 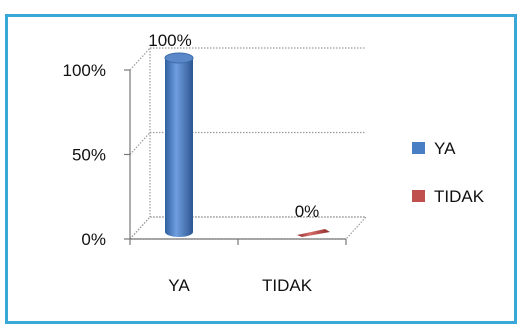 I want to click on legend-label-ya: YA, so click(x=445, y=148).